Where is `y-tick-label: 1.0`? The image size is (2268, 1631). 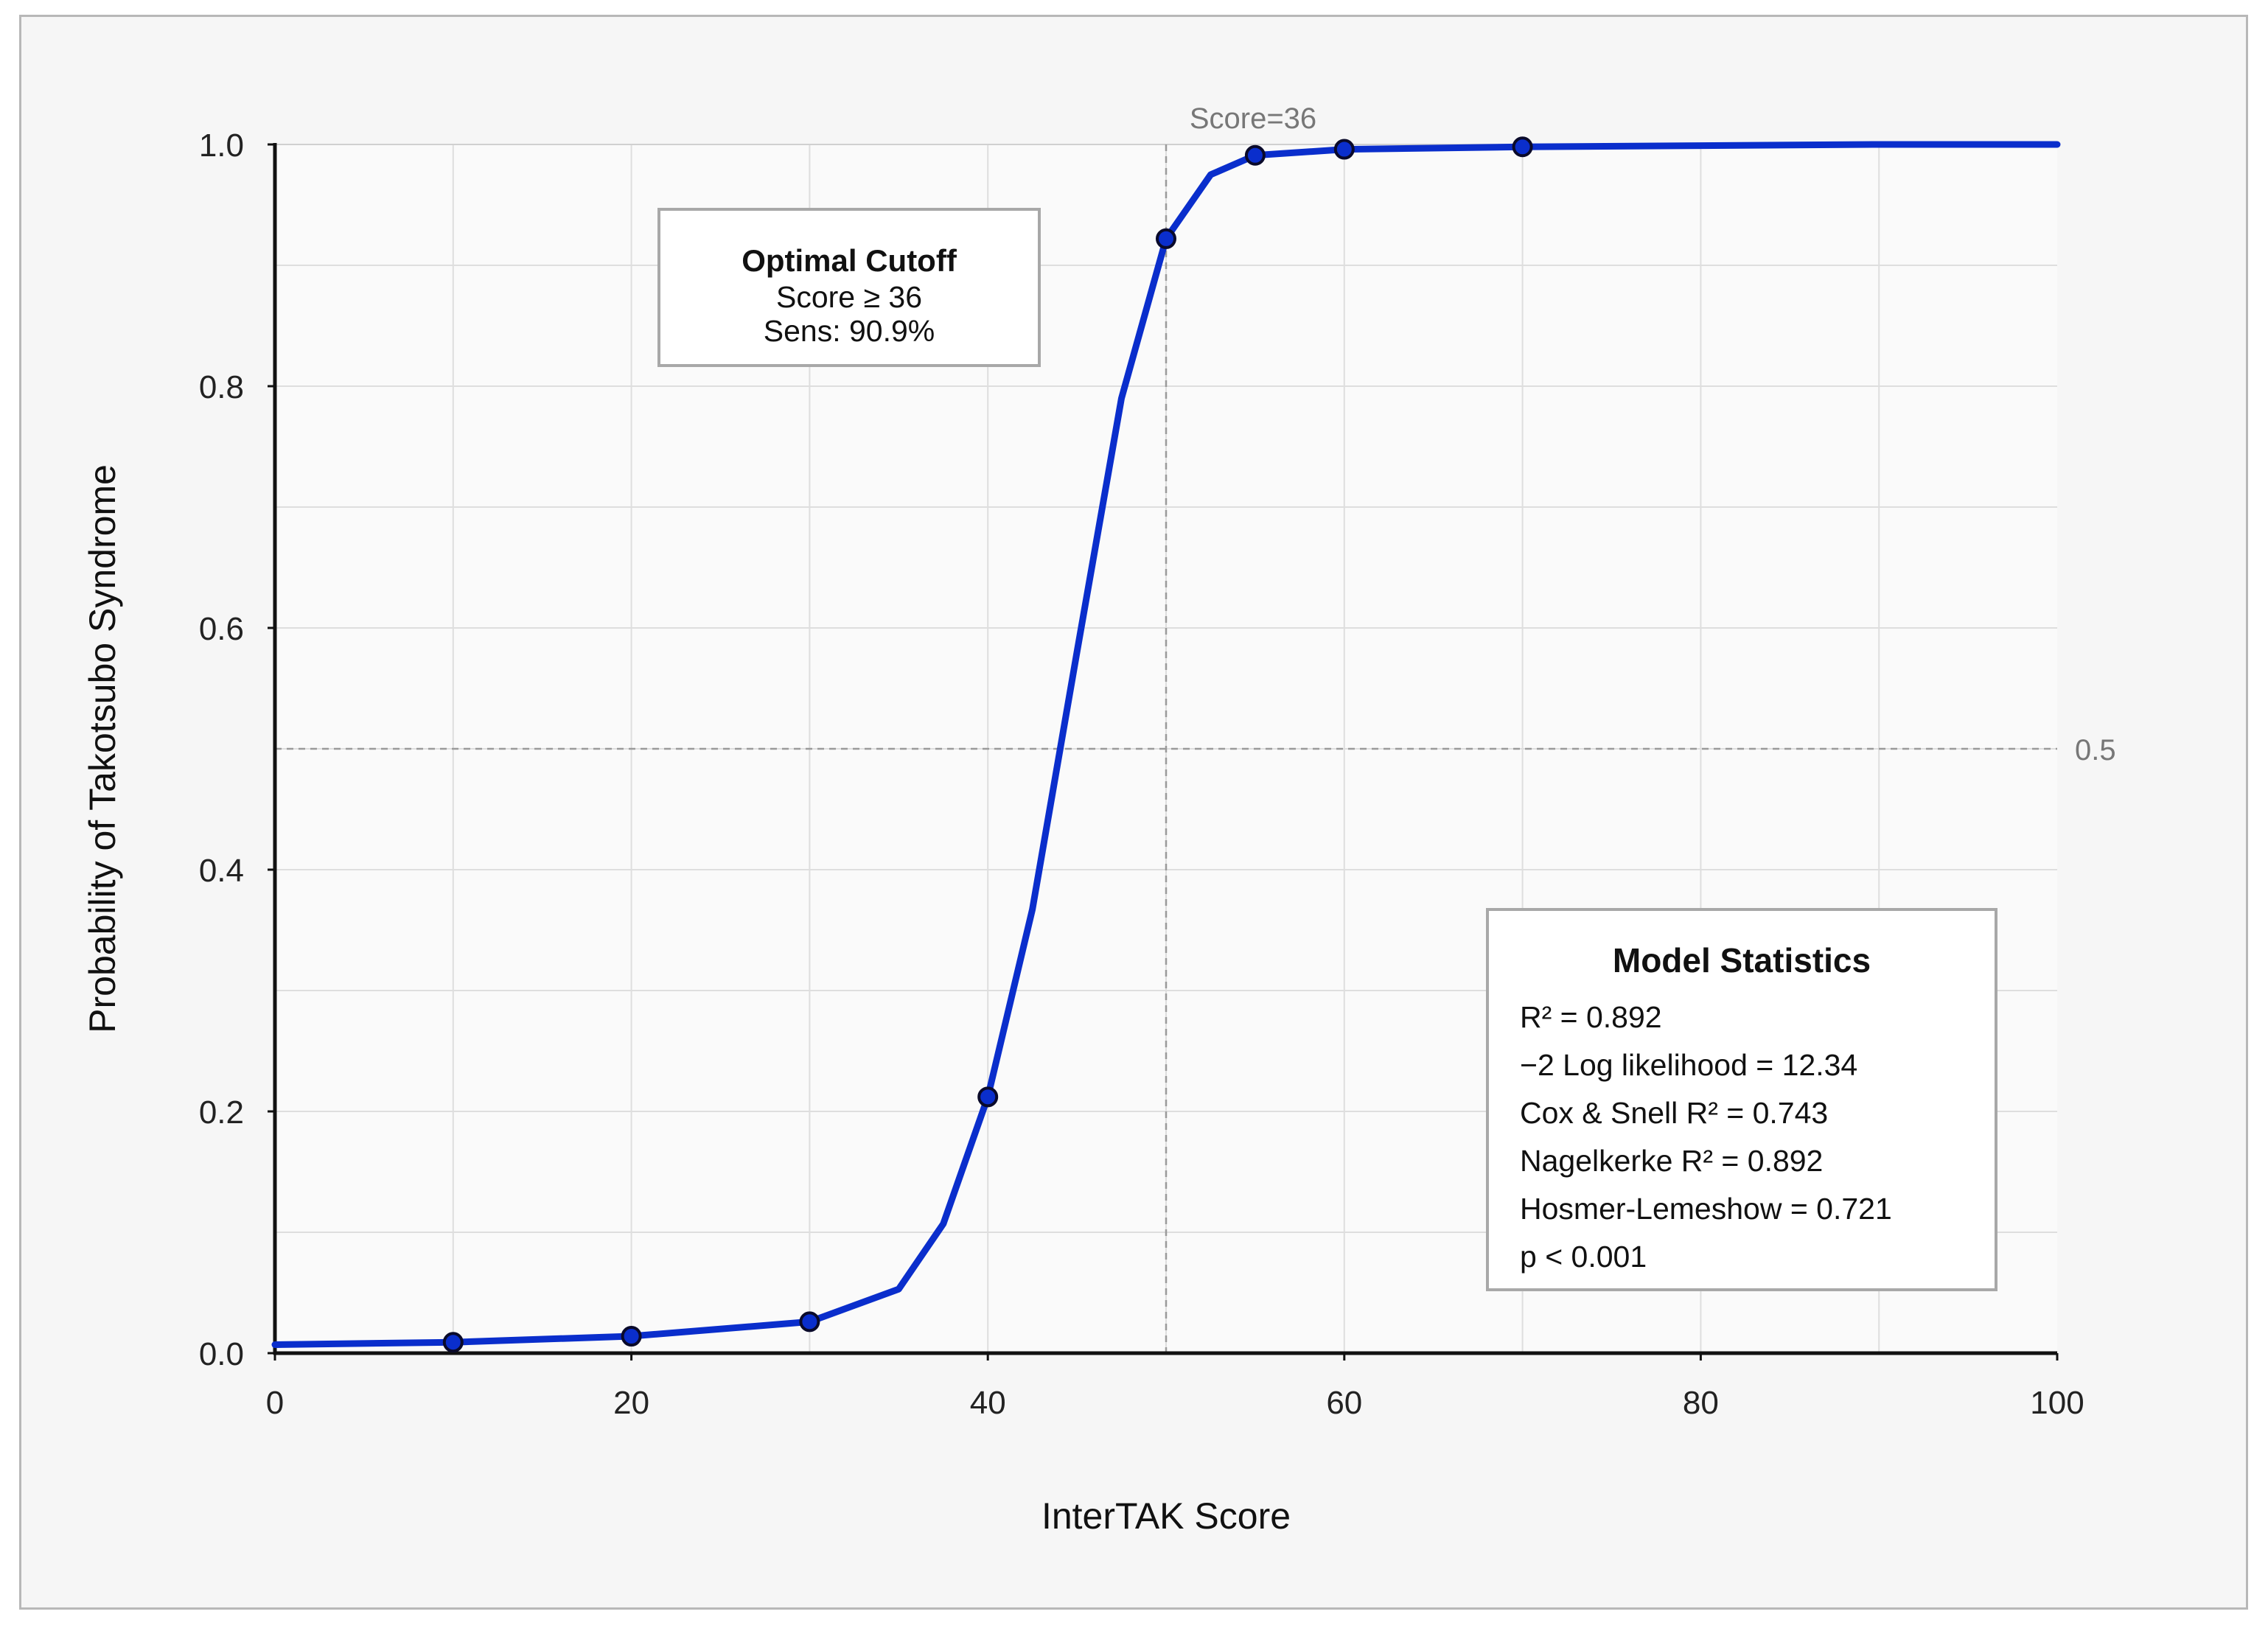
y-tick-label: 1.0 is located at coordinates (222, 146).